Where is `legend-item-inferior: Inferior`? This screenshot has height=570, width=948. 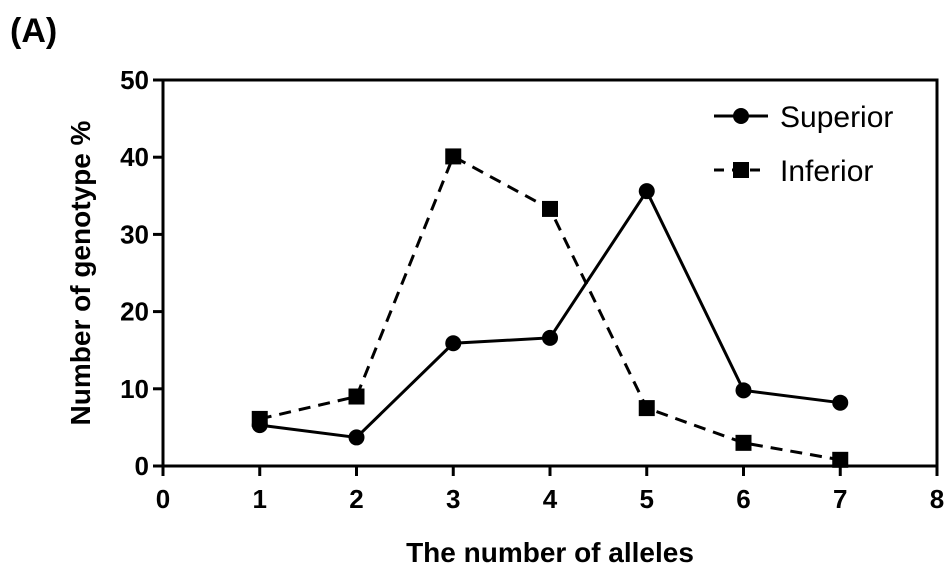 legend-item-inferior: Inferior is located at coordinates (793, 171).